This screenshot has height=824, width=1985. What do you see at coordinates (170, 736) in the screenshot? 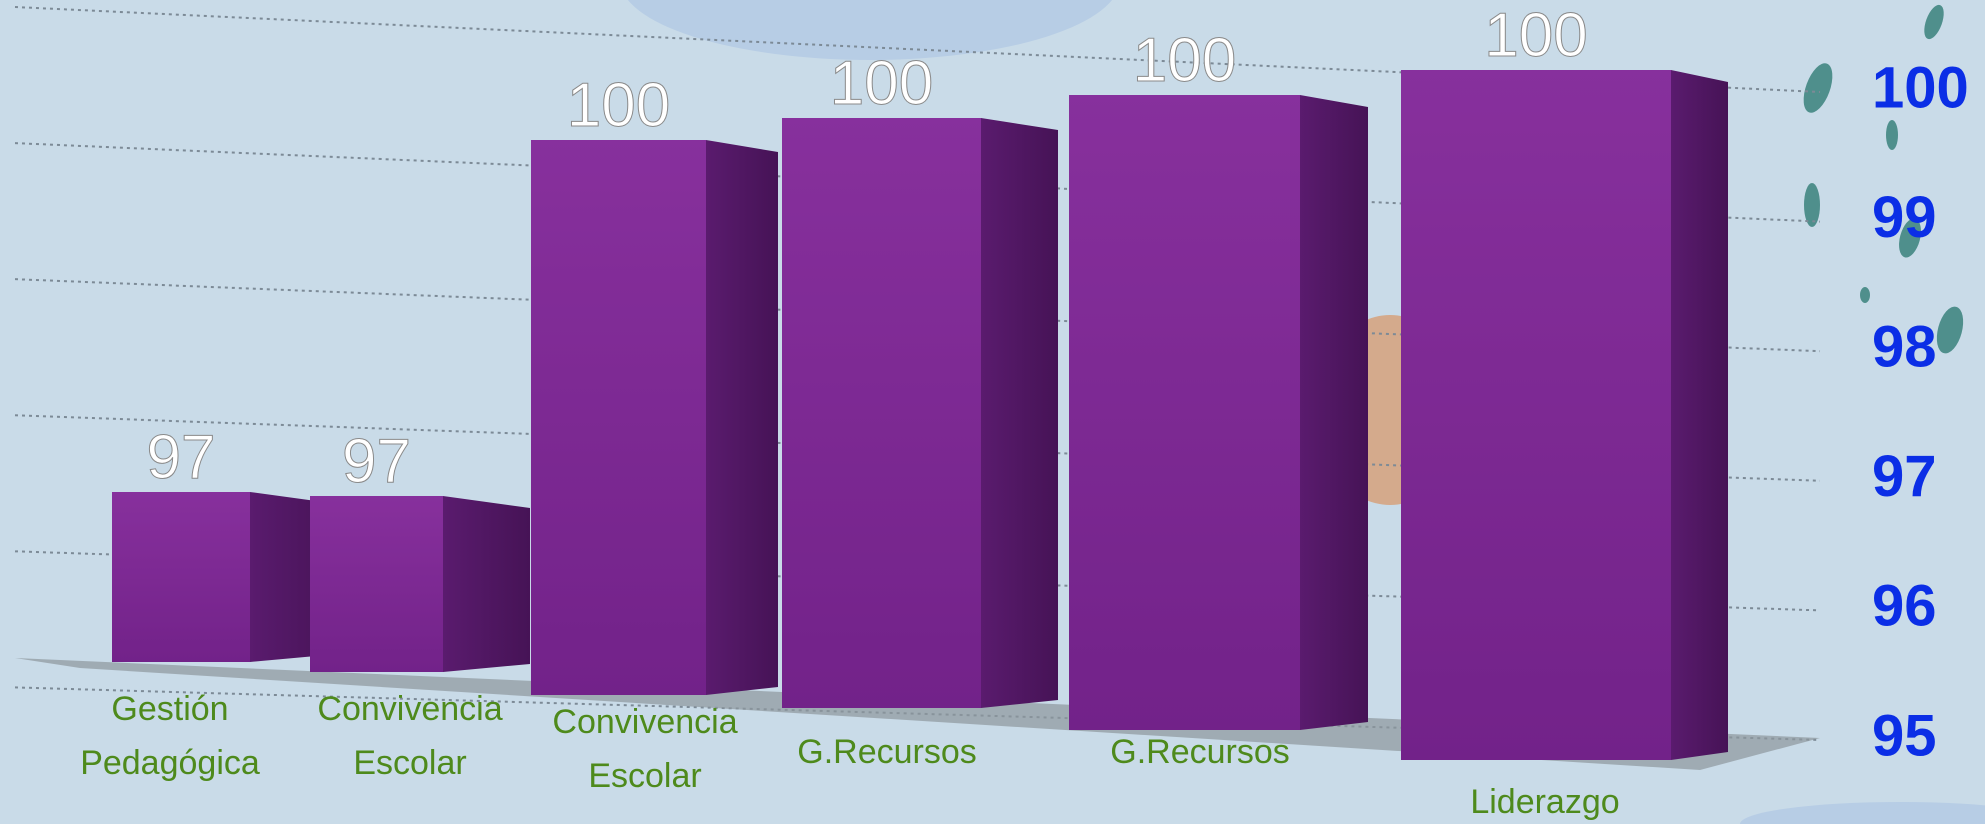
I see `x-tick-label: Gestión Pedagógica` at bounding box center [170, 736].